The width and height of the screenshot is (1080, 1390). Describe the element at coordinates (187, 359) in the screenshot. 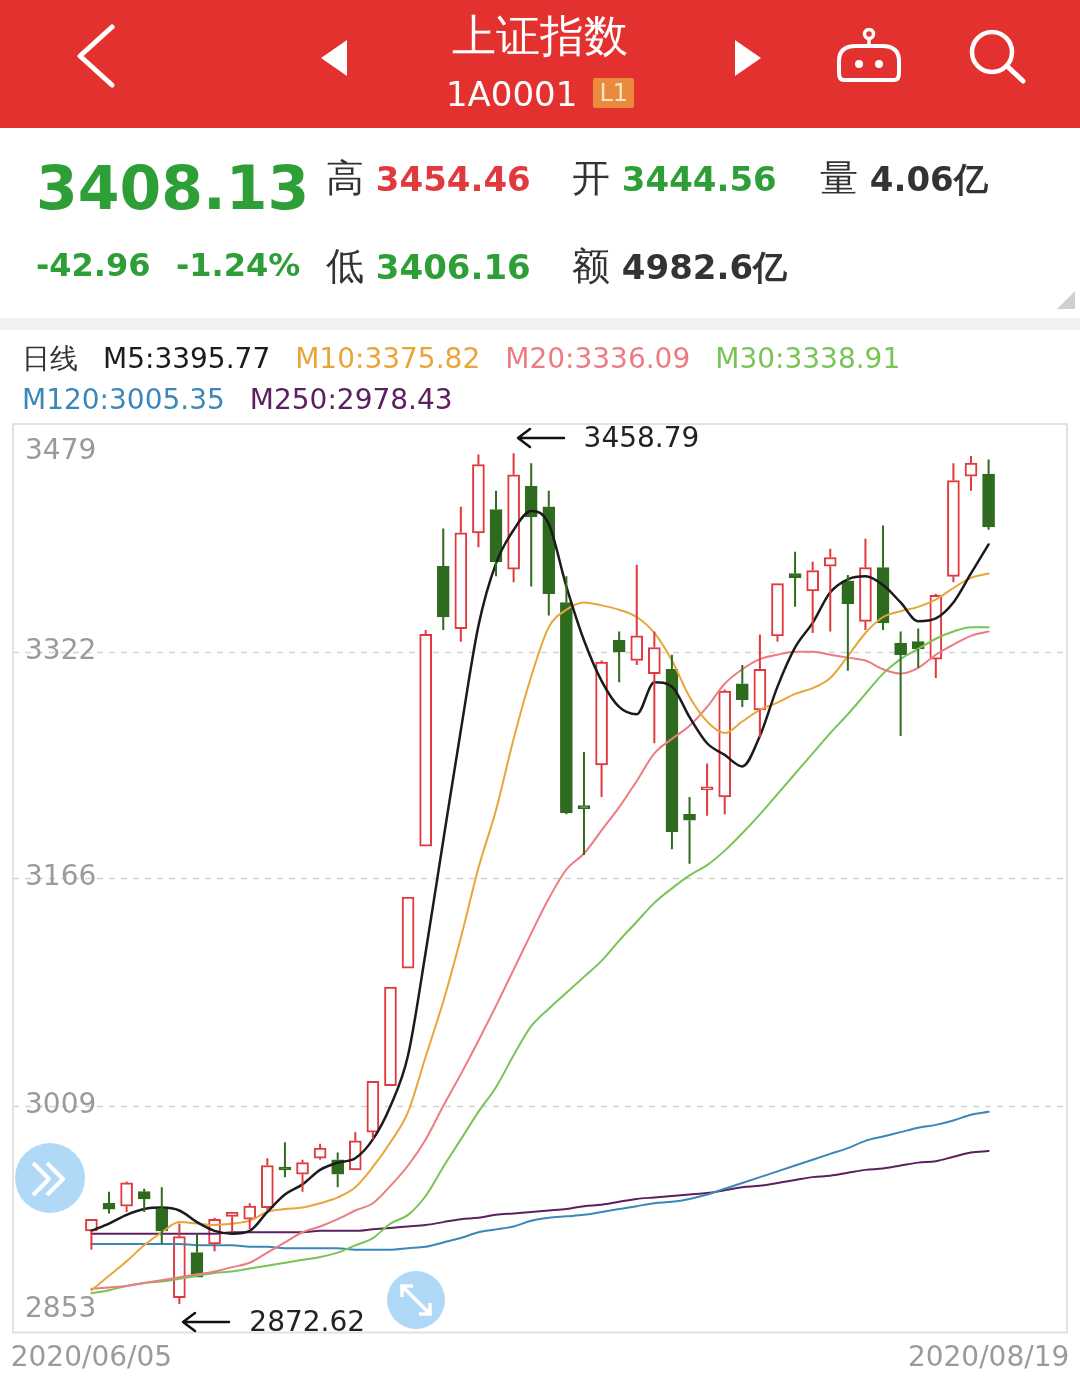

I see `text: M5:3395.77` at that location.